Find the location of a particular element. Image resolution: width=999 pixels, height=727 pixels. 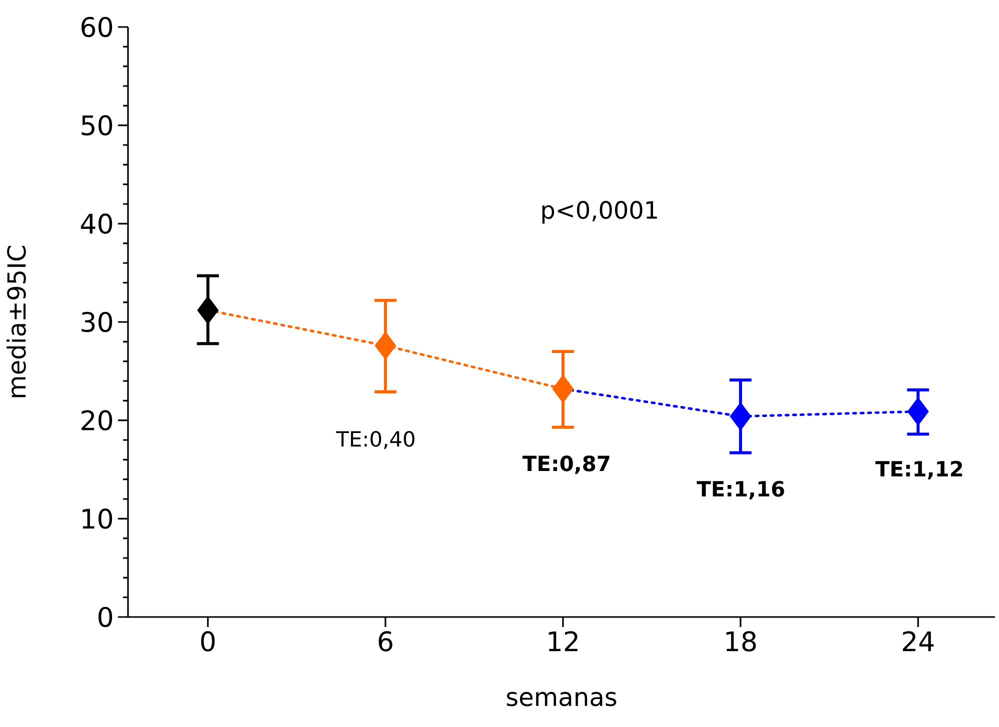

annotation: TE:1,16 is located at coordinates (740, 490).